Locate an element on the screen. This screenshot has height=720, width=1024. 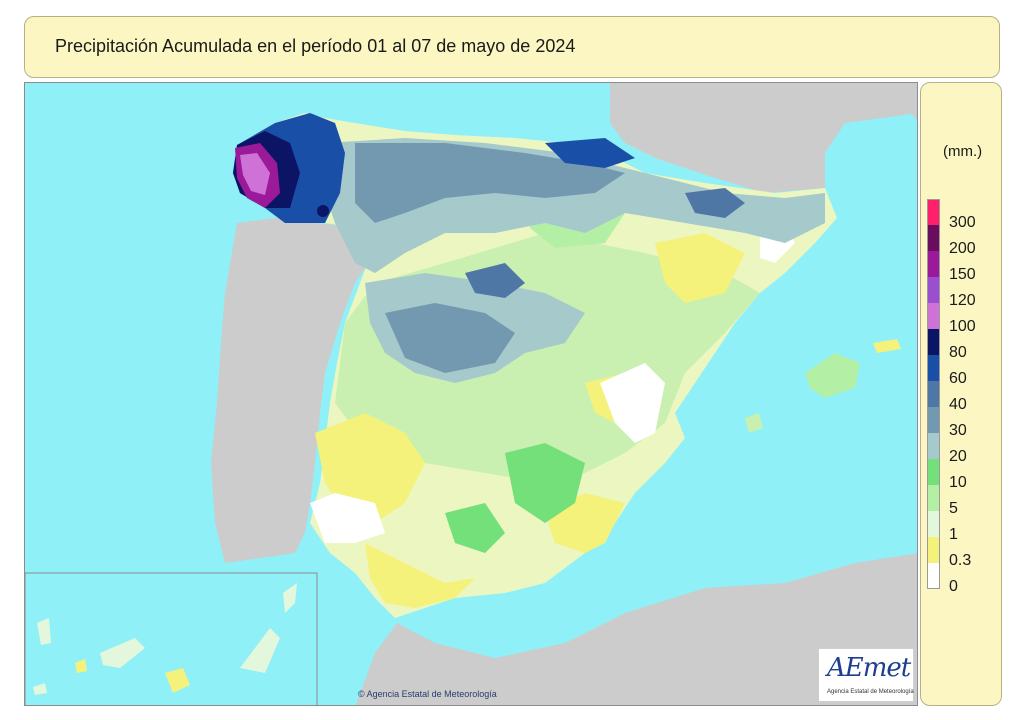
menorca is located at coordinates (887, 346).